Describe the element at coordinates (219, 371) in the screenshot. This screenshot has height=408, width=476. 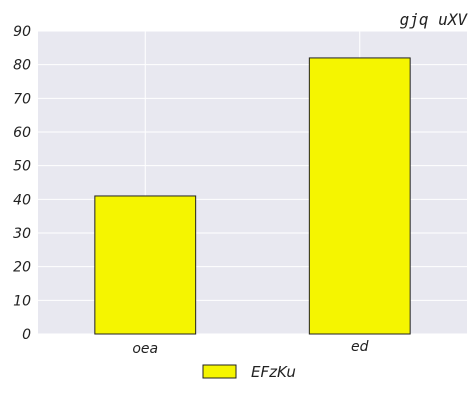
I see `legend-swatch` at that location.